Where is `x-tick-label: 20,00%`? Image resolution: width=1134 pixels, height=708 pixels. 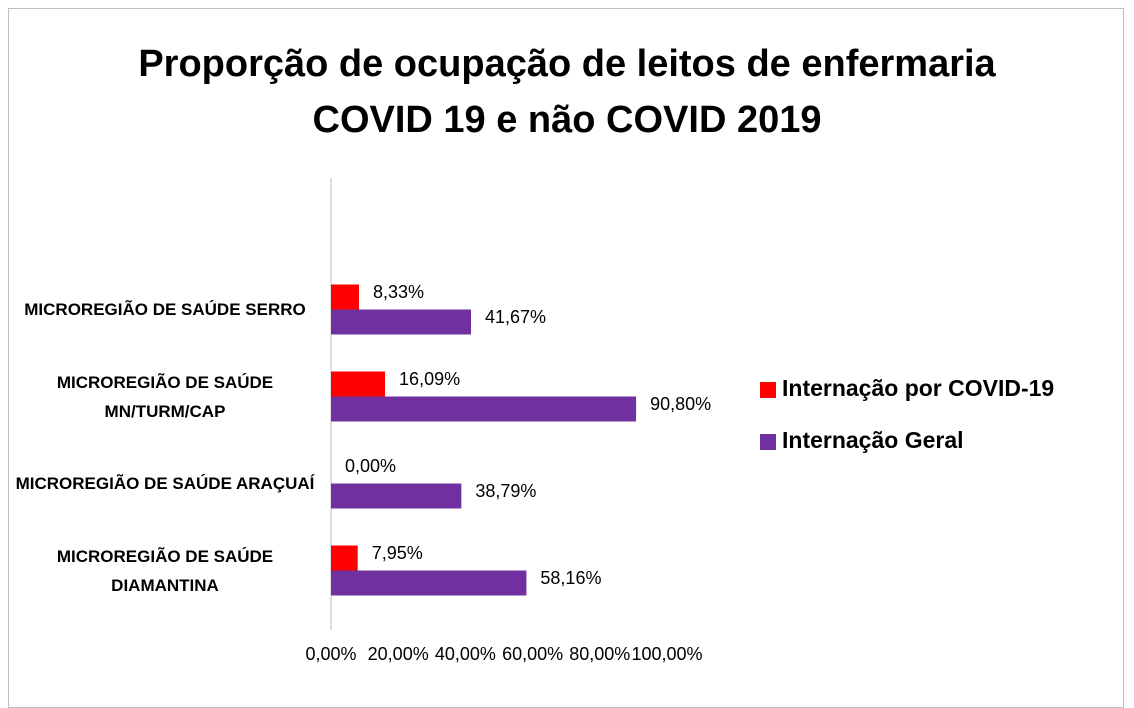
x-tick-label: 20,00% is located at coordinates (398, 654).